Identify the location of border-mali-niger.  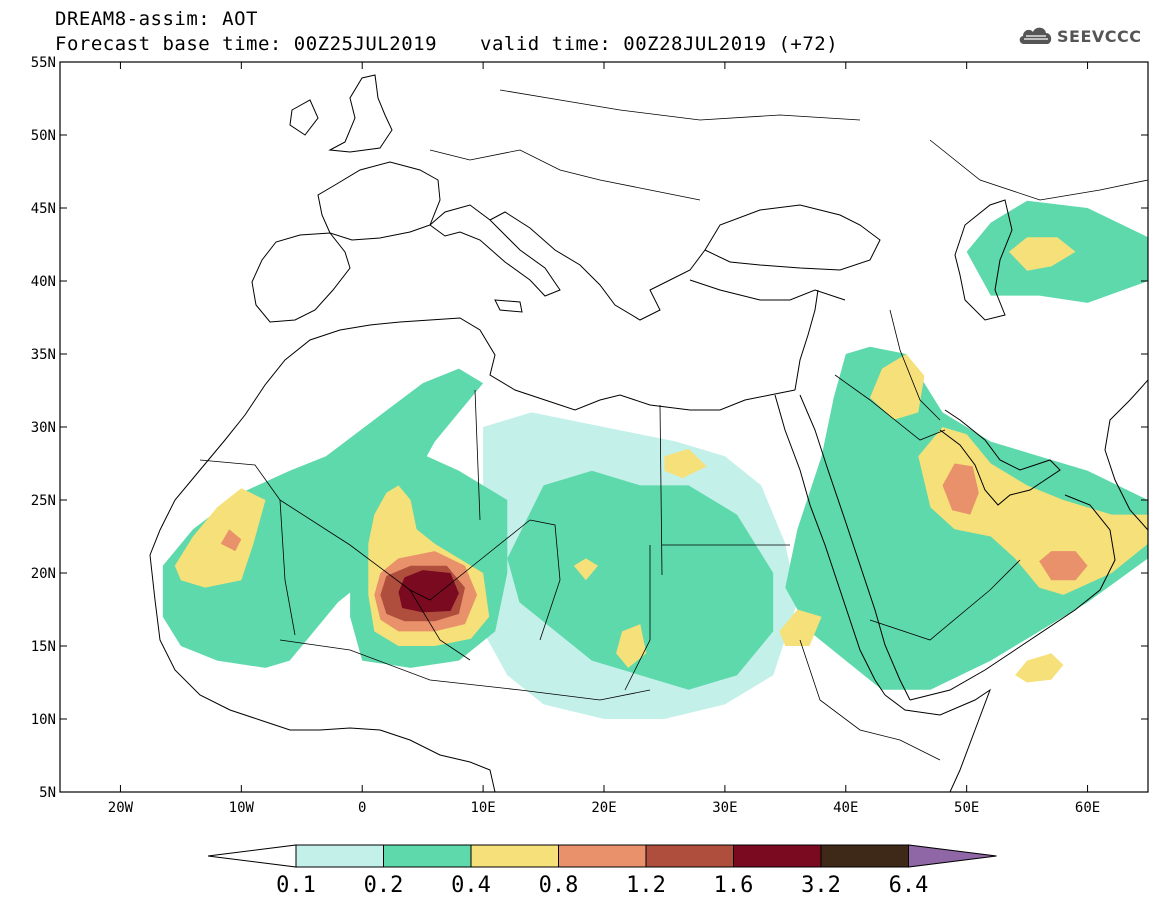
(440, 625).